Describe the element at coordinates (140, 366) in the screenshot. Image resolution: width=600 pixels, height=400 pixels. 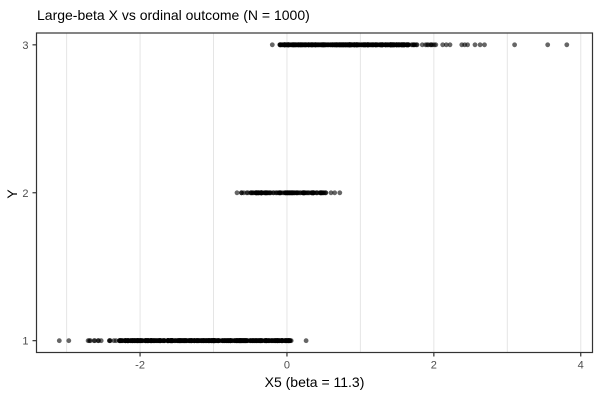
I see `x-tick-label: -2` at that location.